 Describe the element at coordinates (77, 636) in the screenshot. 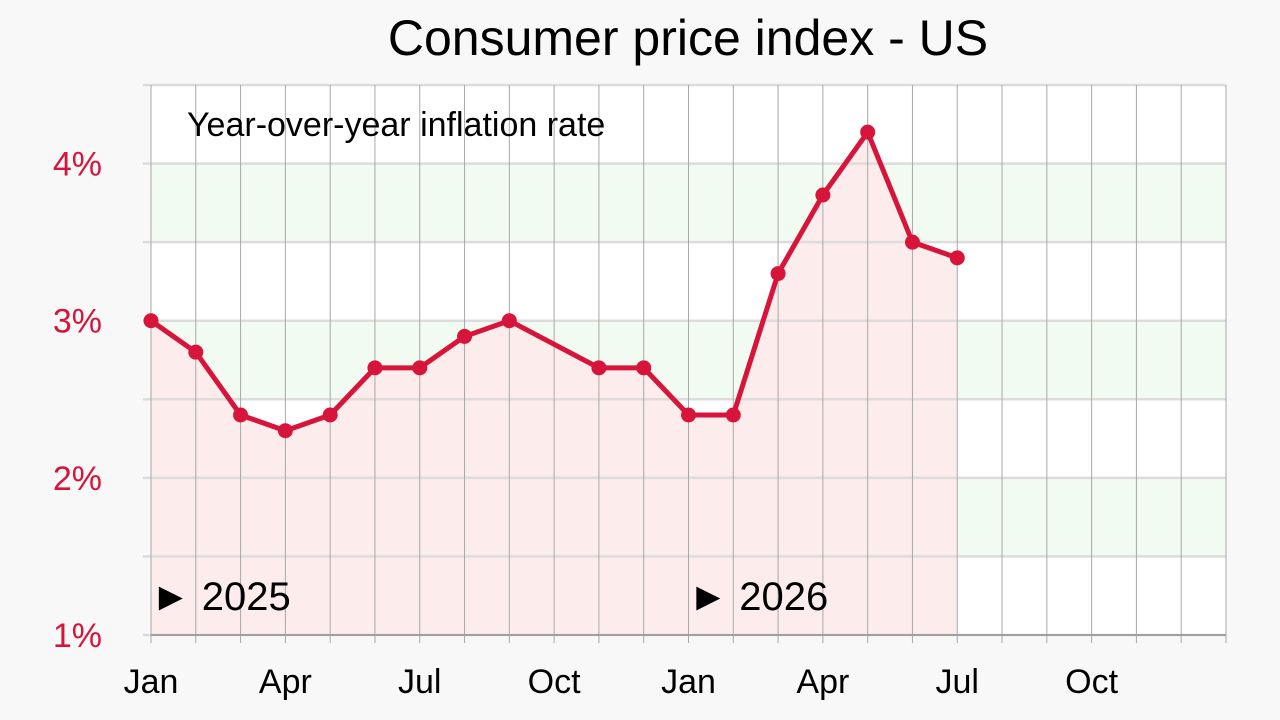

I see `y-tick-label: 1%` at that location.